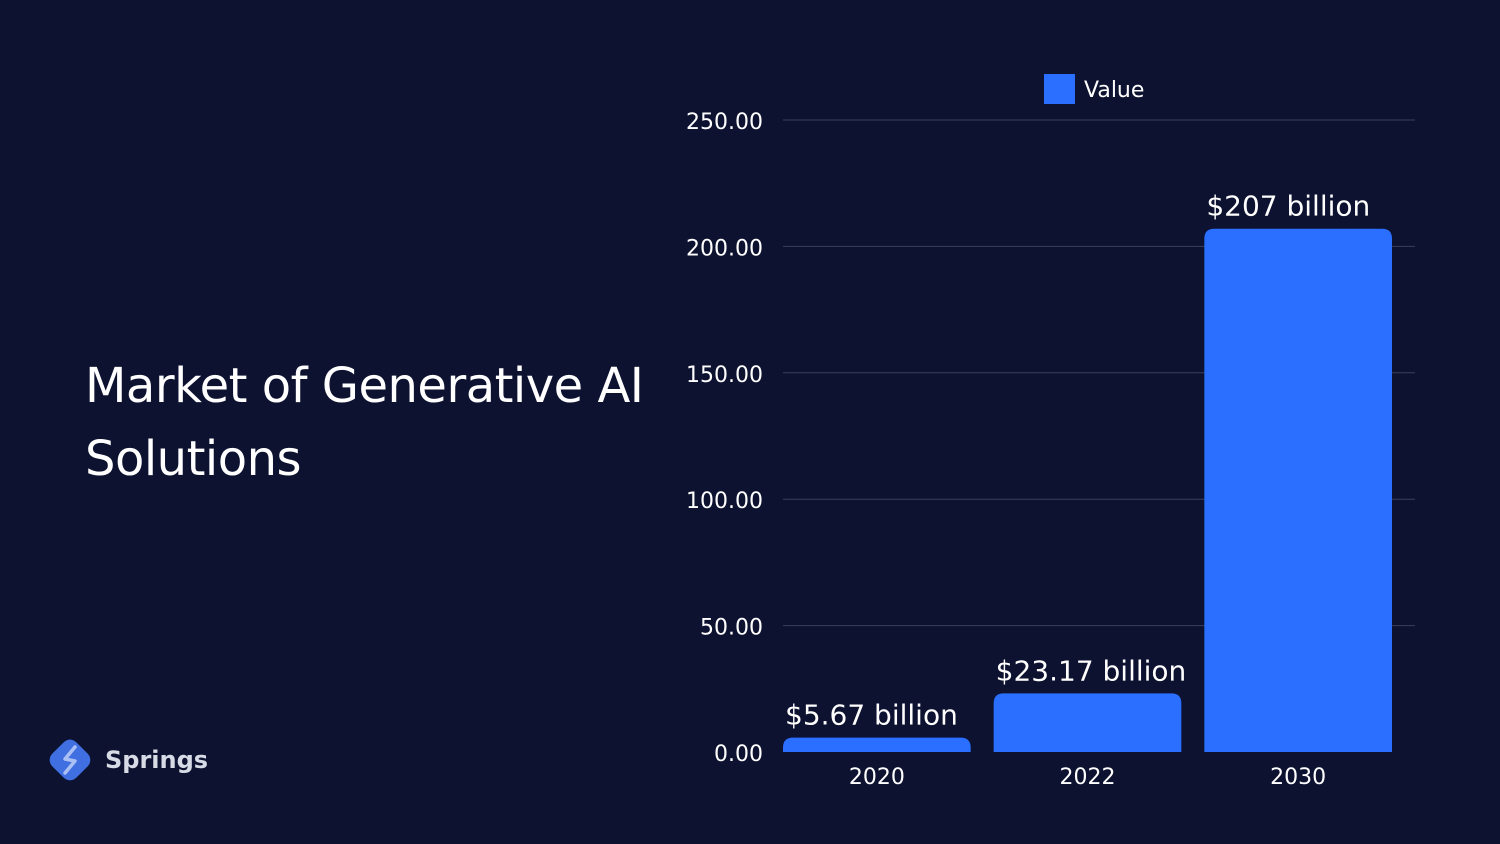 This screenshot has height=844, width=1500. I want to click on y-tick-label: 0.00, so click(738, 754).